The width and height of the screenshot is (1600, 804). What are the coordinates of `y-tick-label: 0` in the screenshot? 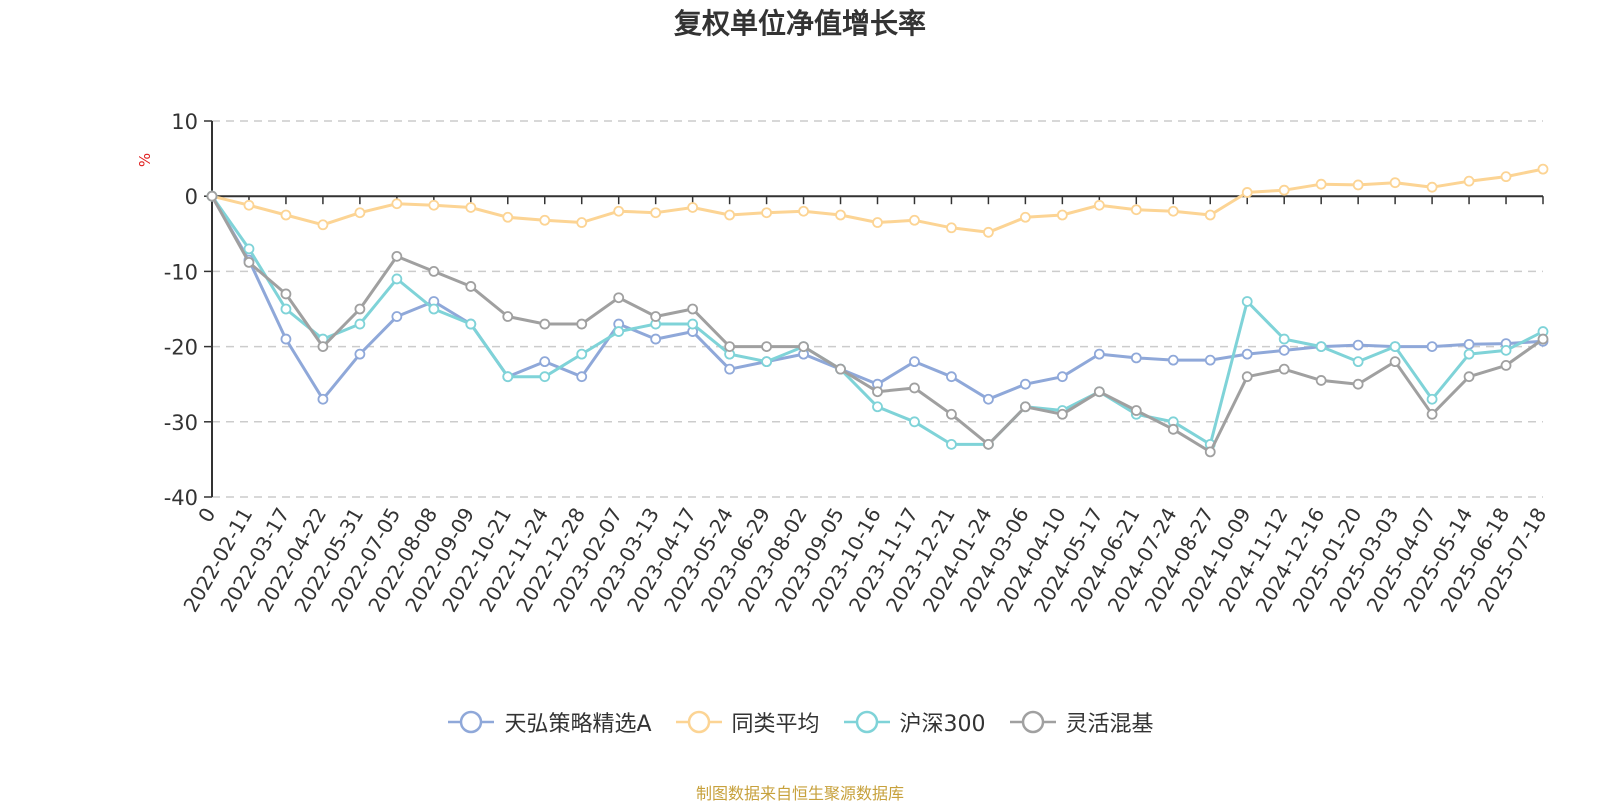 It's located at (191, 197).